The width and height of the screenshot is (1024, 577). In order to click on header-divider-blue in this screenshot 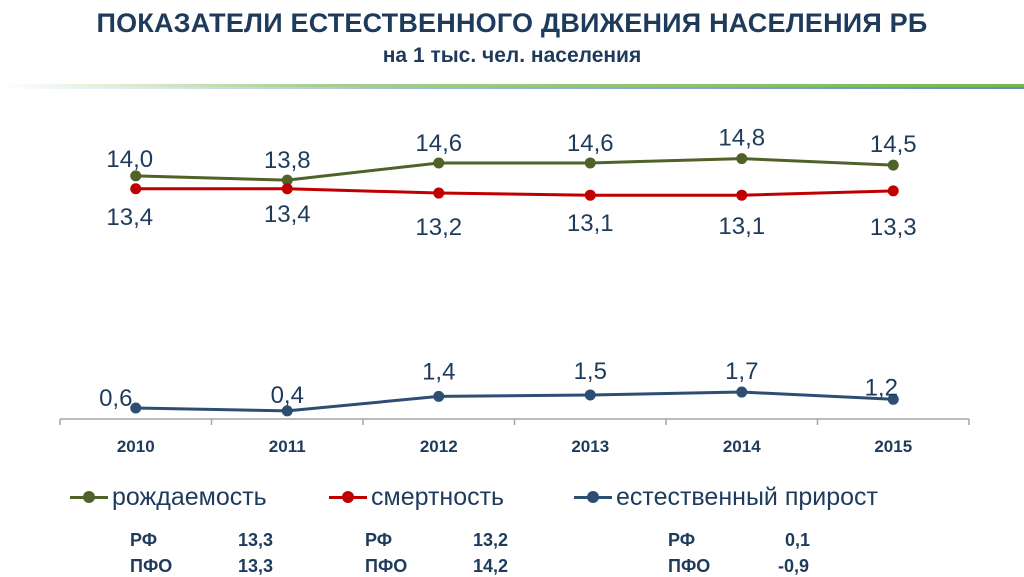, I will do `click(512, 88)`.